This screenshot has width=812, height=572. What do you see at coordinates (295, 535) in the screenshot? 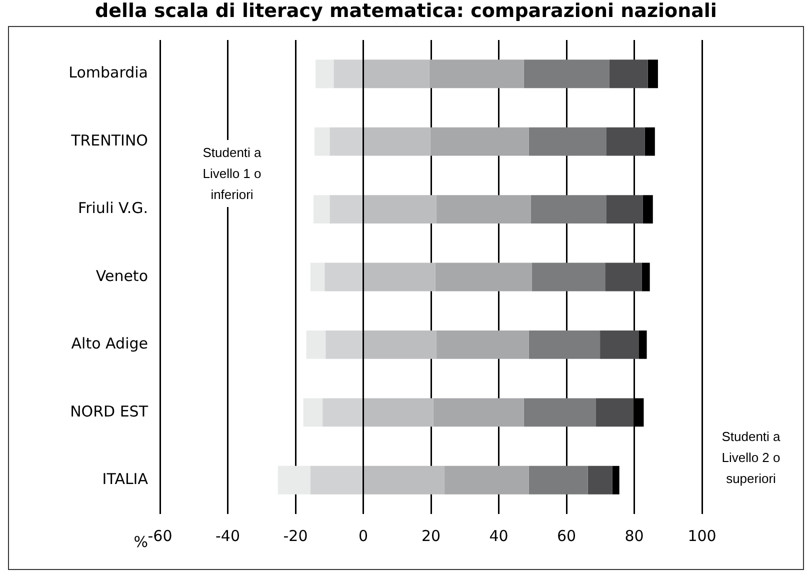
I see `x-tick-label: -20` at bounding box center [295, 535].